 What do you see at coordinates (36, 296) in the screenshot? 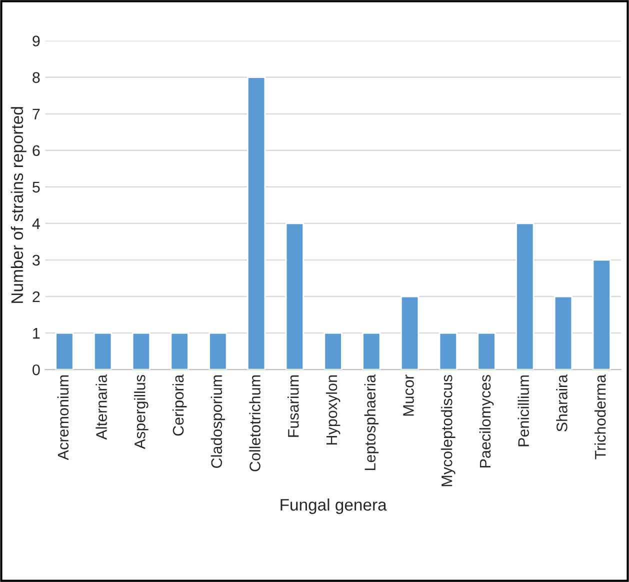
I see `y-tick-label: 2` at bounding box center [36, 296].